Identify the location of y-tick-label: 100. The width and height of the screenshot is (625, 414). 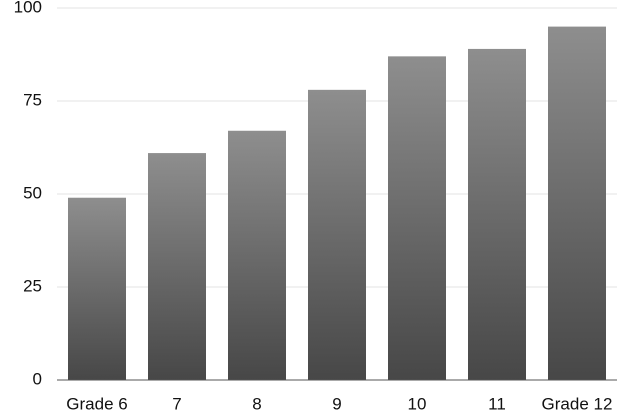
(28, 8).